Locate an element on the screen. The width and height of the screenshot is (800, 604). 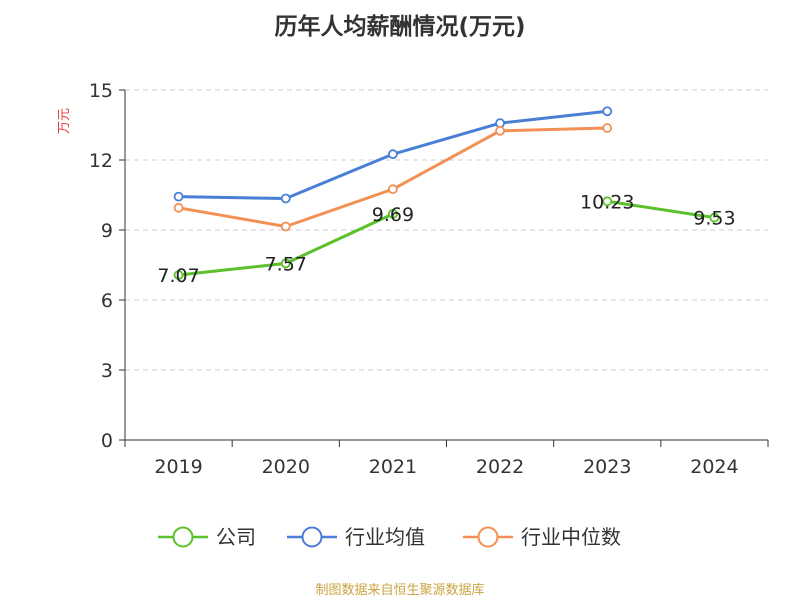
data-label: 7.57 is located at coordinates (286, 264).